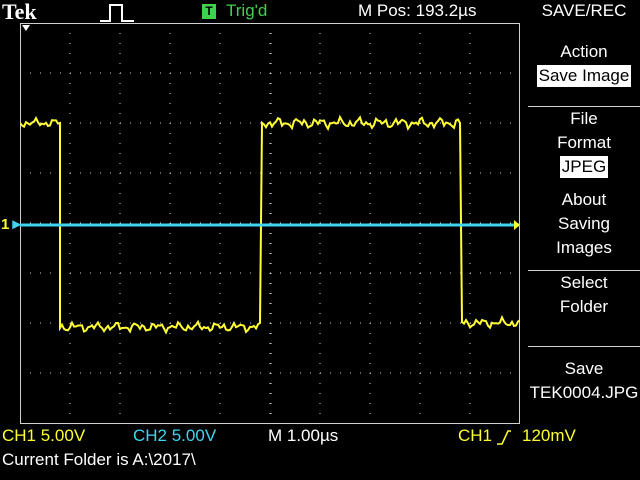  Describe the element at coordinates (584, 64) in the screenshot. I see `menu-action: Action Save Image` at that location.